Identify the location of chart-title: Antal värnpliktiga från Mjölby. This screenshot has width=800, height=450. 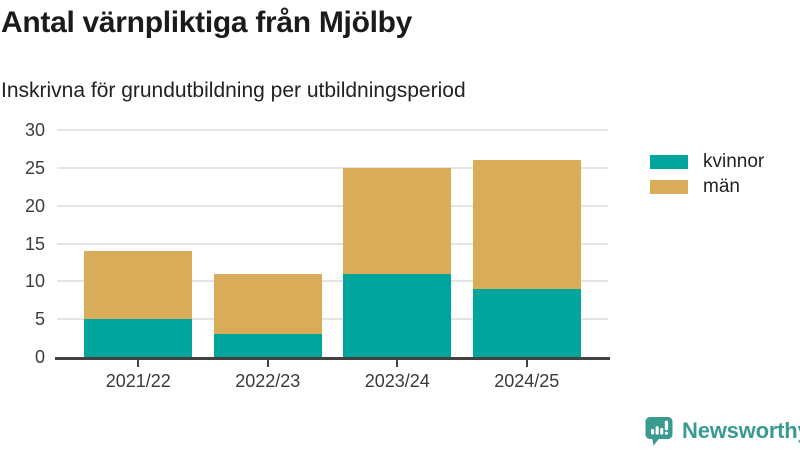
(207, 22).